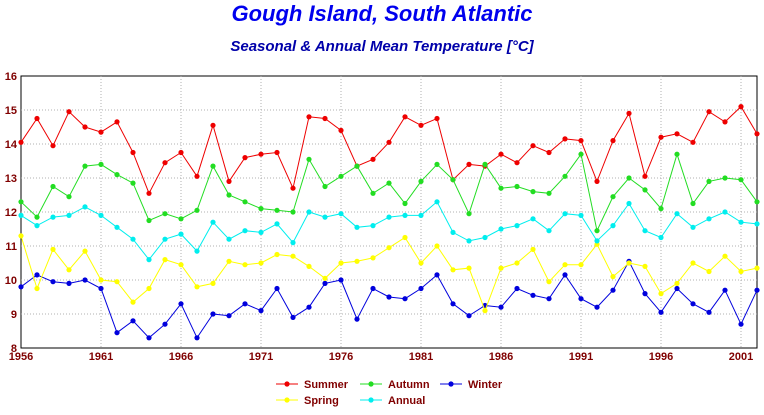  What do you see at coordinates (326, 385) in the screenshot?
I see `legend-label: Summer` at bounding box center [326, 385].